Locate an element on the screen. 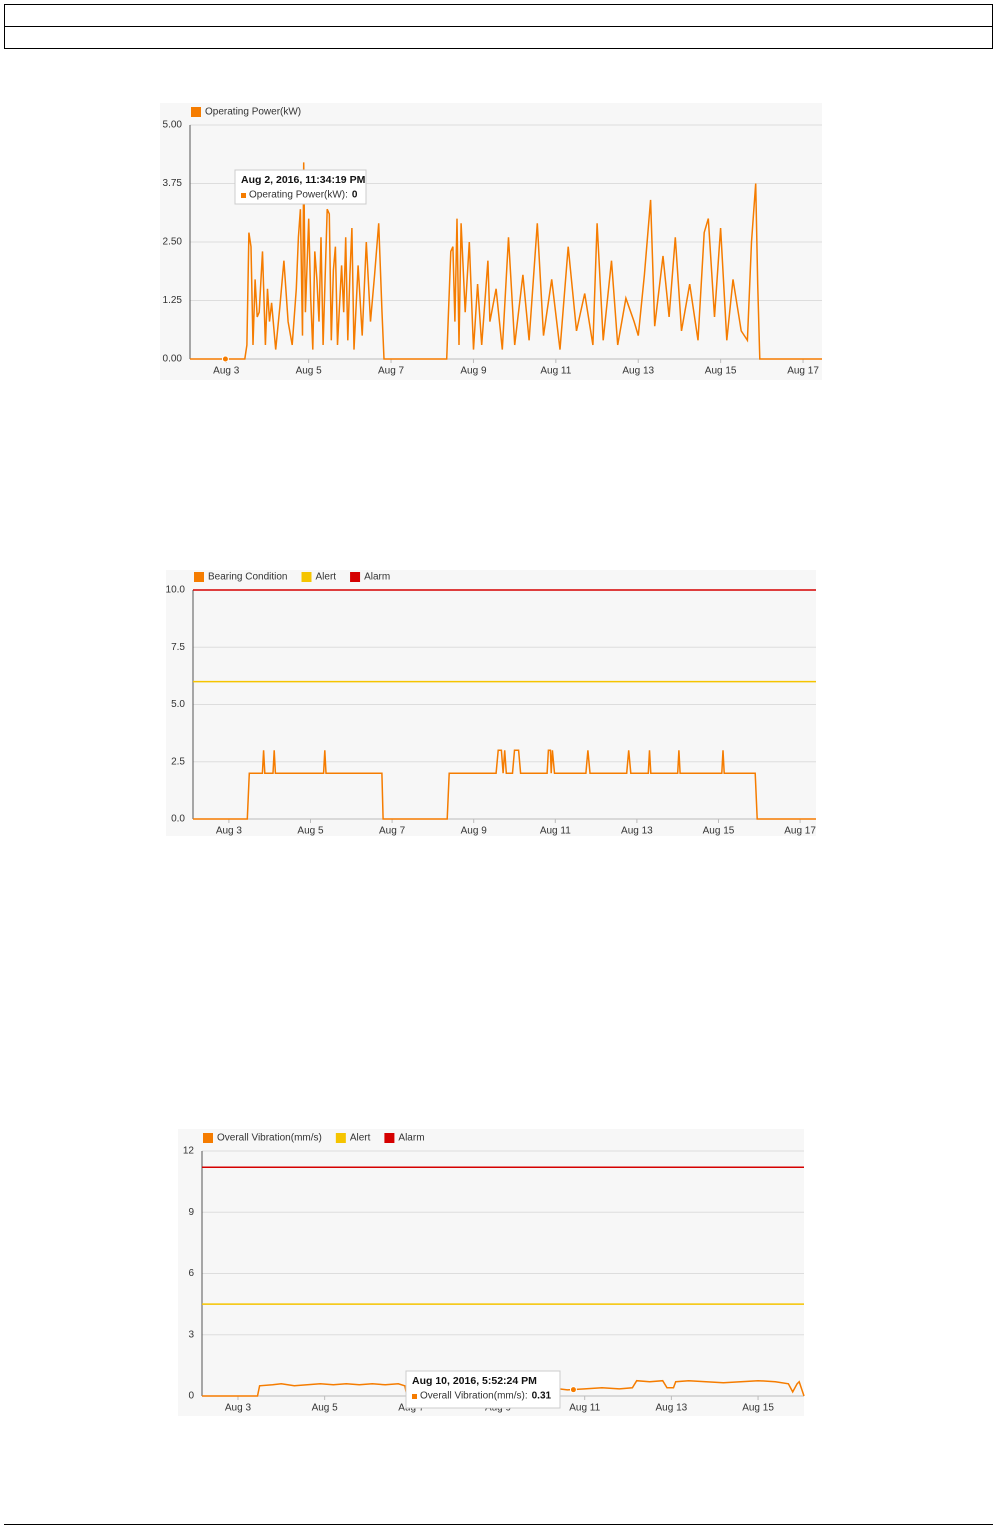  tooltip-title: Aug 2, 2016, 11:34:19 PM is located at coordinates (303, 180).